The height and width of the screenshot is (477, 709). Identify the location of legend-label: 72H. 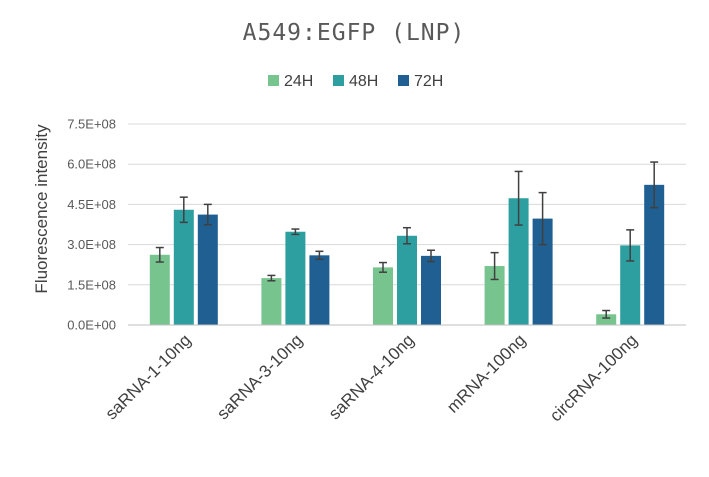
(428, 81).